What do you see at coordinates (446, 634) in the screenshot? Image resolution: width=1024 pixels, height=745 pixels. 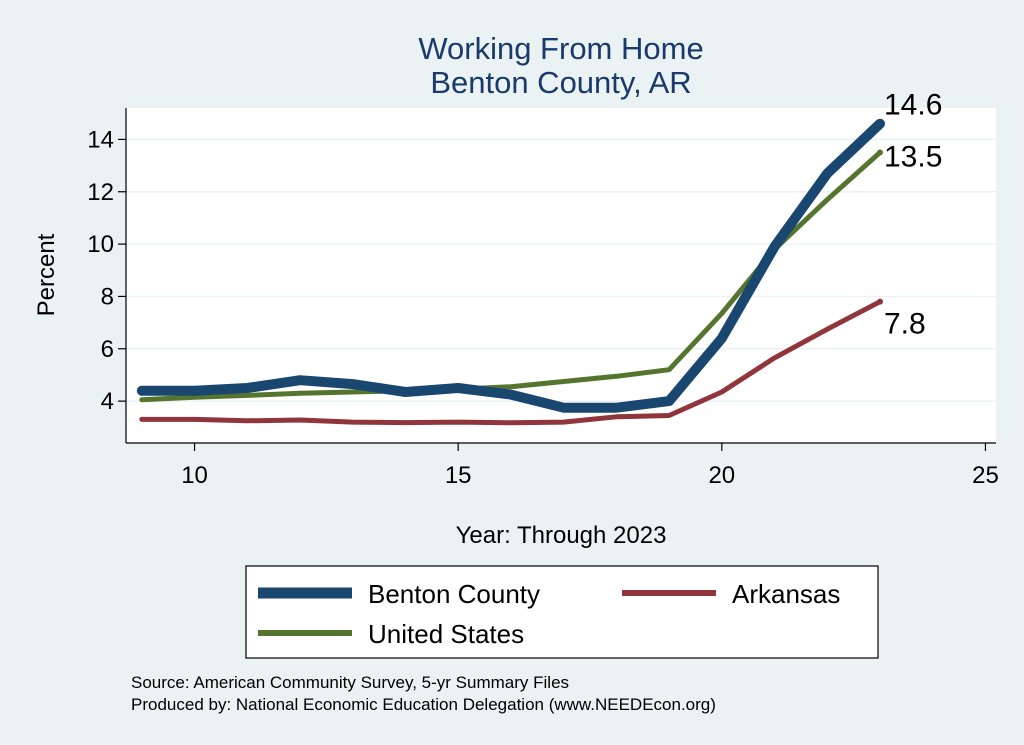 I see `legend-label-united-states: United States` at bounding box center [446, 634].